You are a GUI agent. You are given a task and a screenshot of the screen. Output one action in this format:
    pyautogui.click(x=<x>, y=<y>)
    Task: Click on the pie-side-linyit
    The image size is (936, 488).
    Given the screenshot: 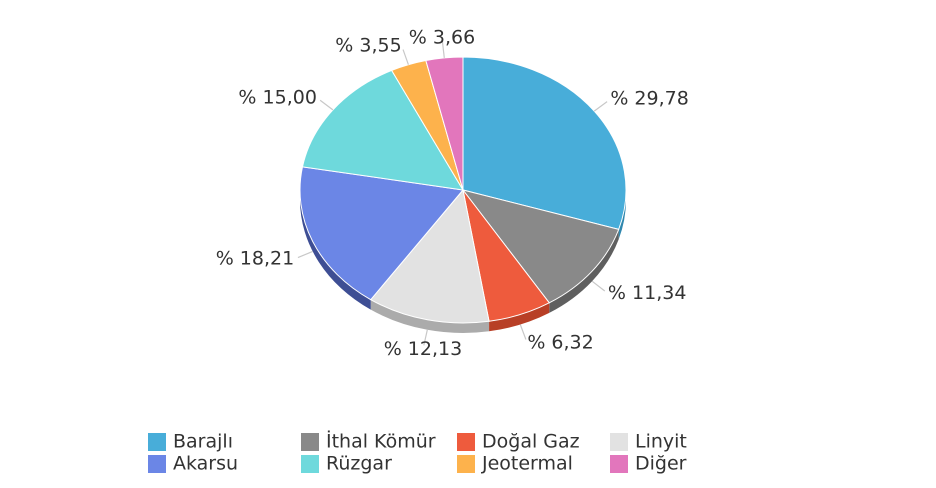 What is the action you would take?
    pyautogui.click(x=430, y=316)
    